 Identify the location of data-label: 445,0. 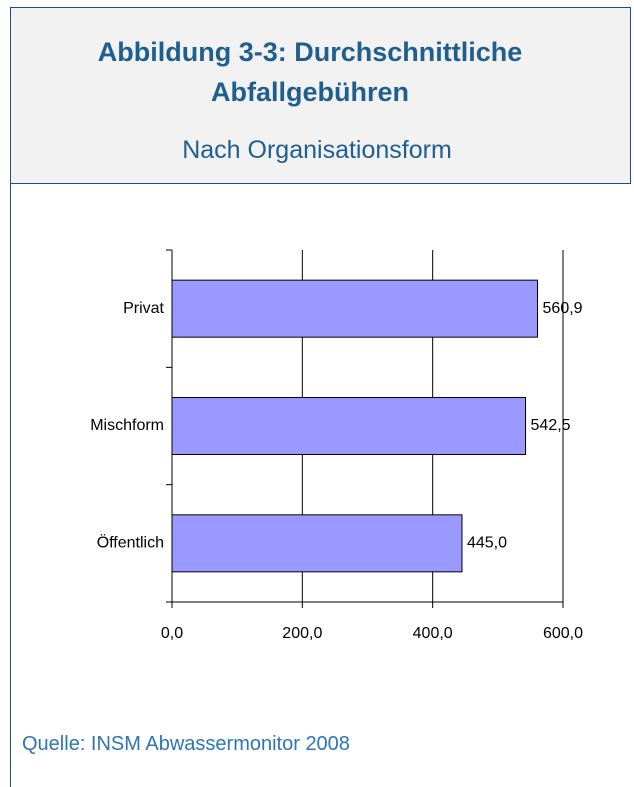
(487, 543).